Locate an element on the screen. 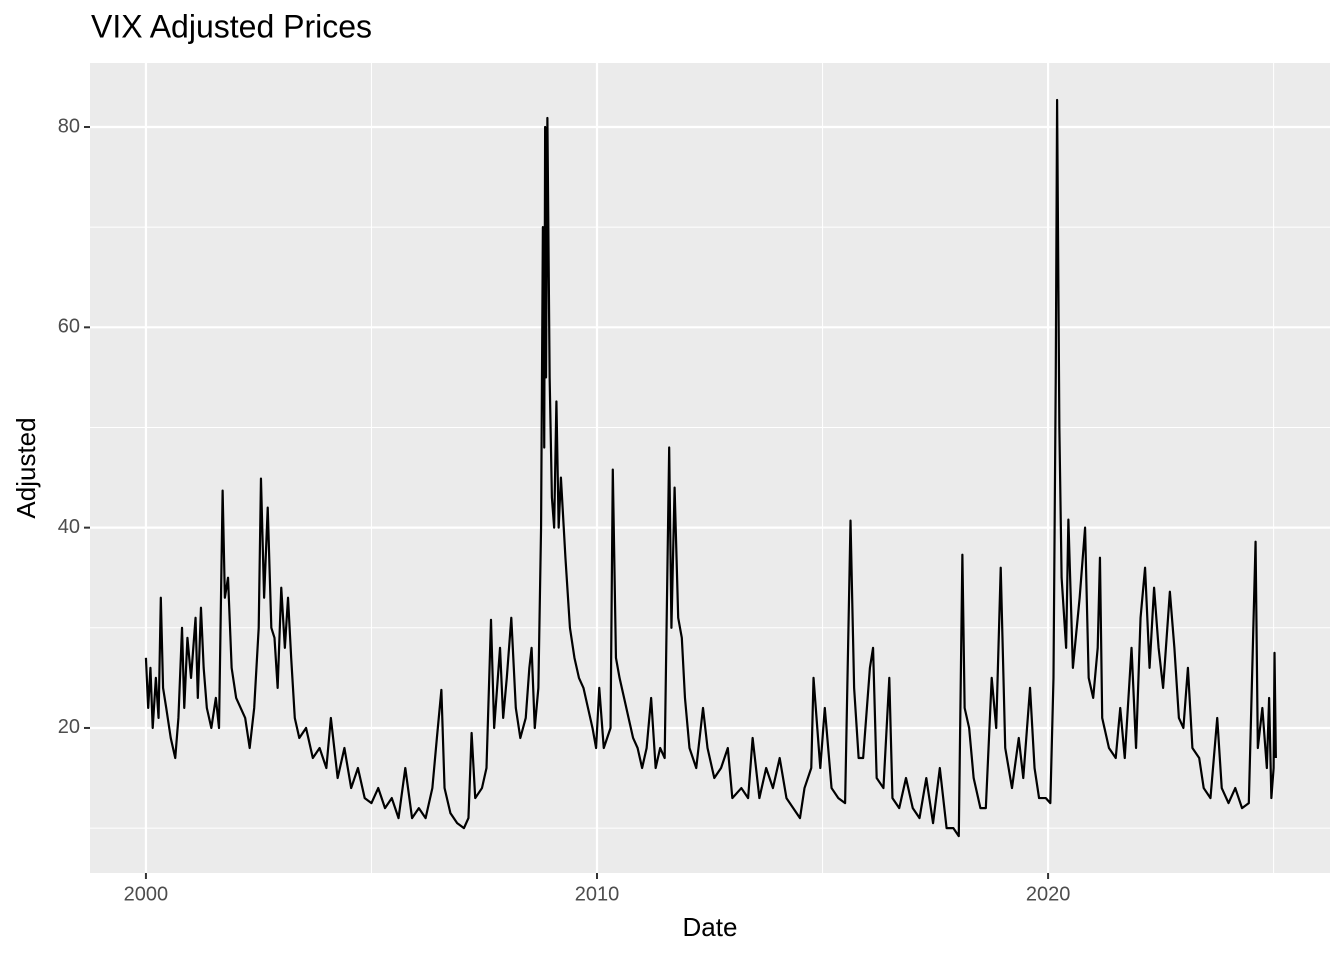 This screenshot has height=965, width=1344. y-axis-title: Adjusted is located at coordinates (26, 467).